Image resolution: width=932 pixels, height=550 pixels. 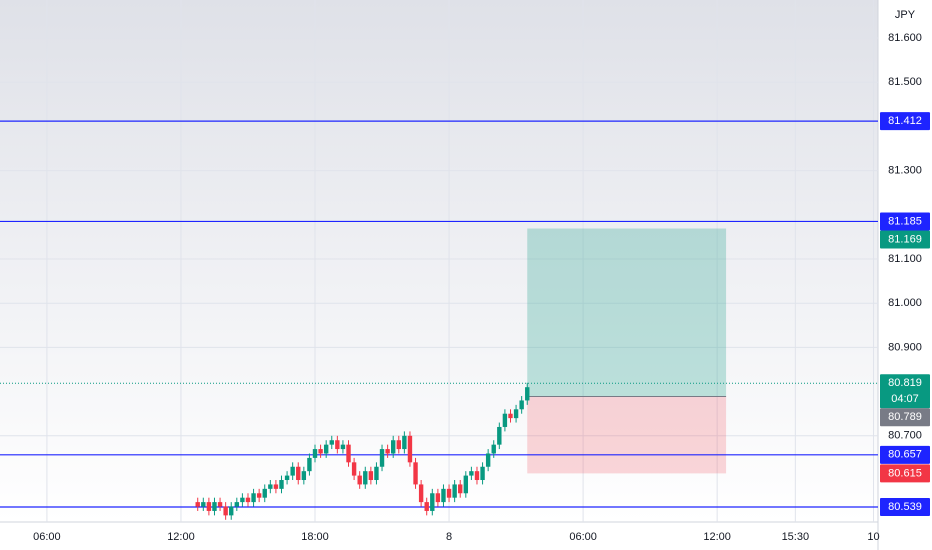 What do you see at coordinates (905, 303) in the screenshot?
I see `y-tick-label: 81.000` at bounding box center [905, 303].